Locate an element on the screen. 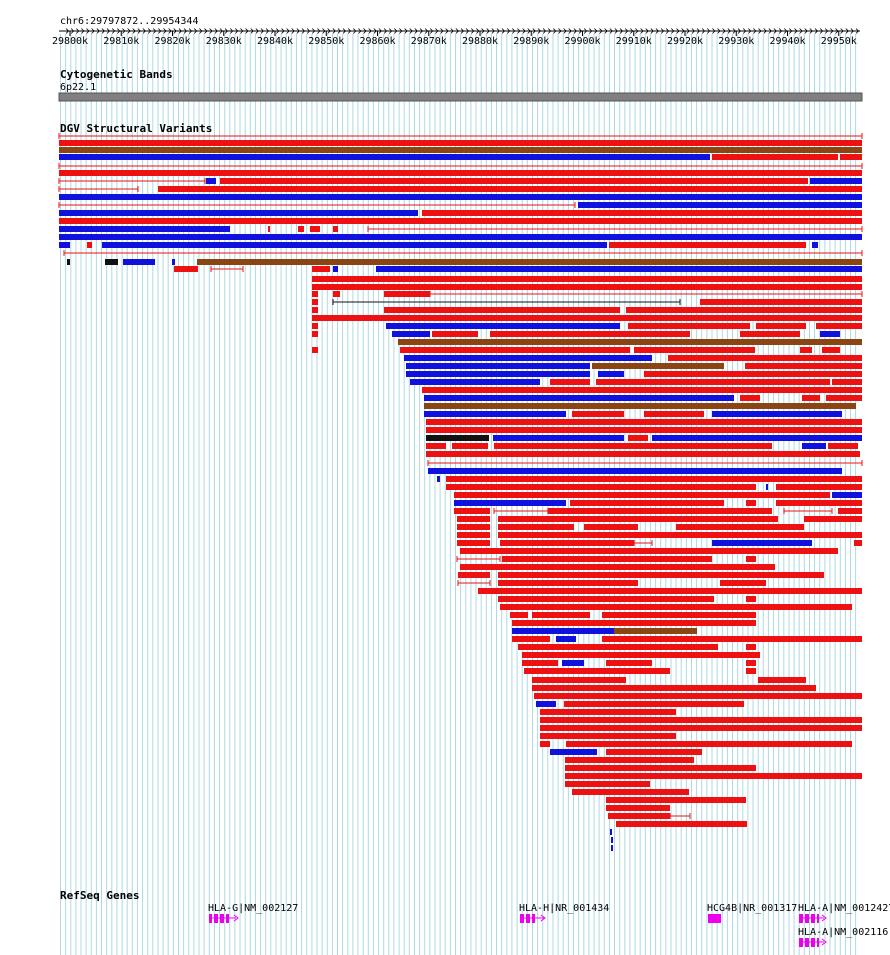 The width and height of the screenshot is (890, 955). gene-glyph-hcg4b is located at coordinates (714, 918).